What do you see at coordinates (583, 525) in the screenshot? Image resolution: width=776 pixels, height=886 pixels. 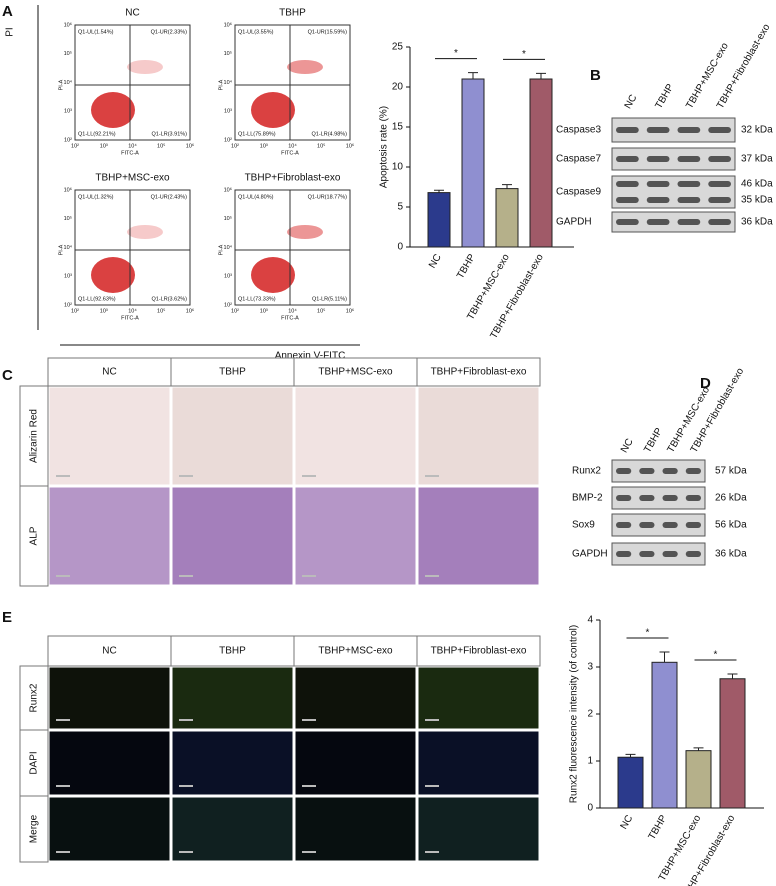 I see `protein-label: Sox9` at bounding box center [583, 525].